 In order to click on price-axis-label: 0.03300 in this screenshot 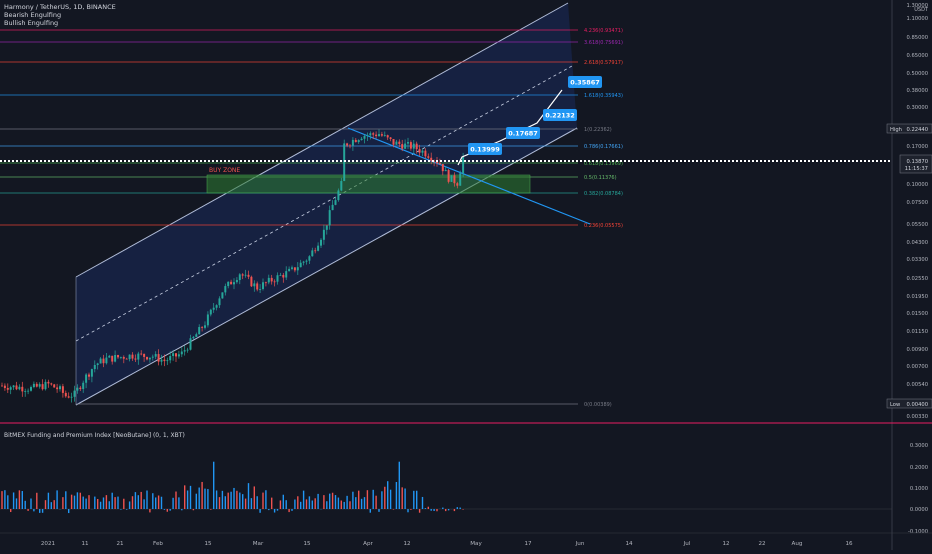, I will do `click(917, 260)`.